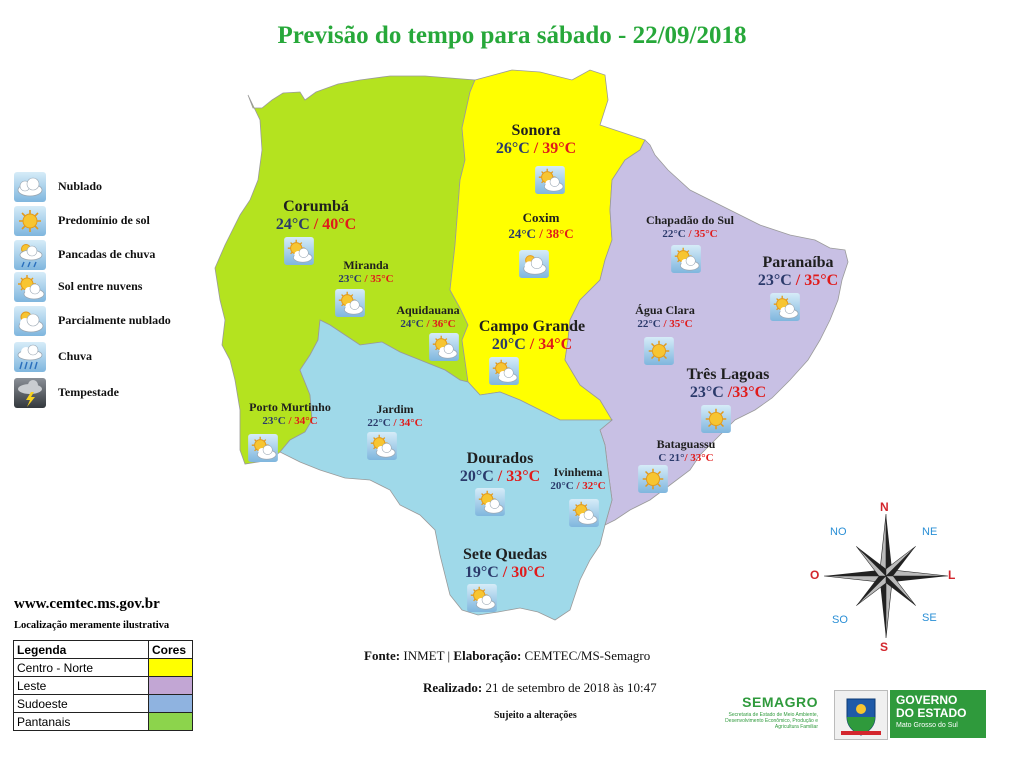 This screenshot has width=1024, height=781. I want to click on legend-header-colors: Cores, so click(170, 649).